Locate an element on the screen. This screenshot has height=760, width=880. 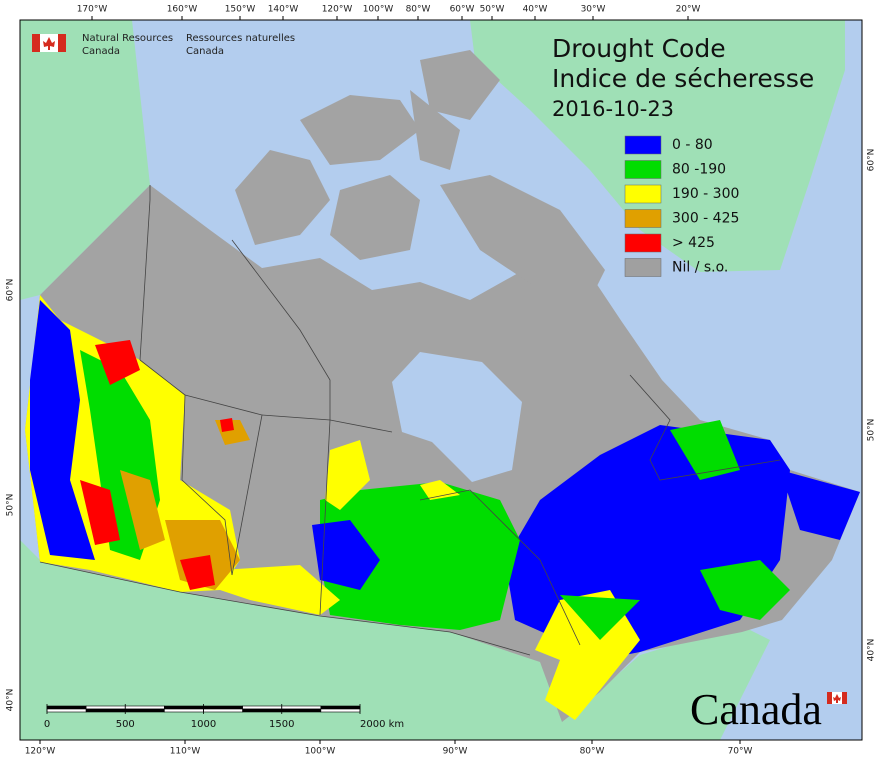
map-title: Indice de sécheresse is located at coordinates (683, 78).